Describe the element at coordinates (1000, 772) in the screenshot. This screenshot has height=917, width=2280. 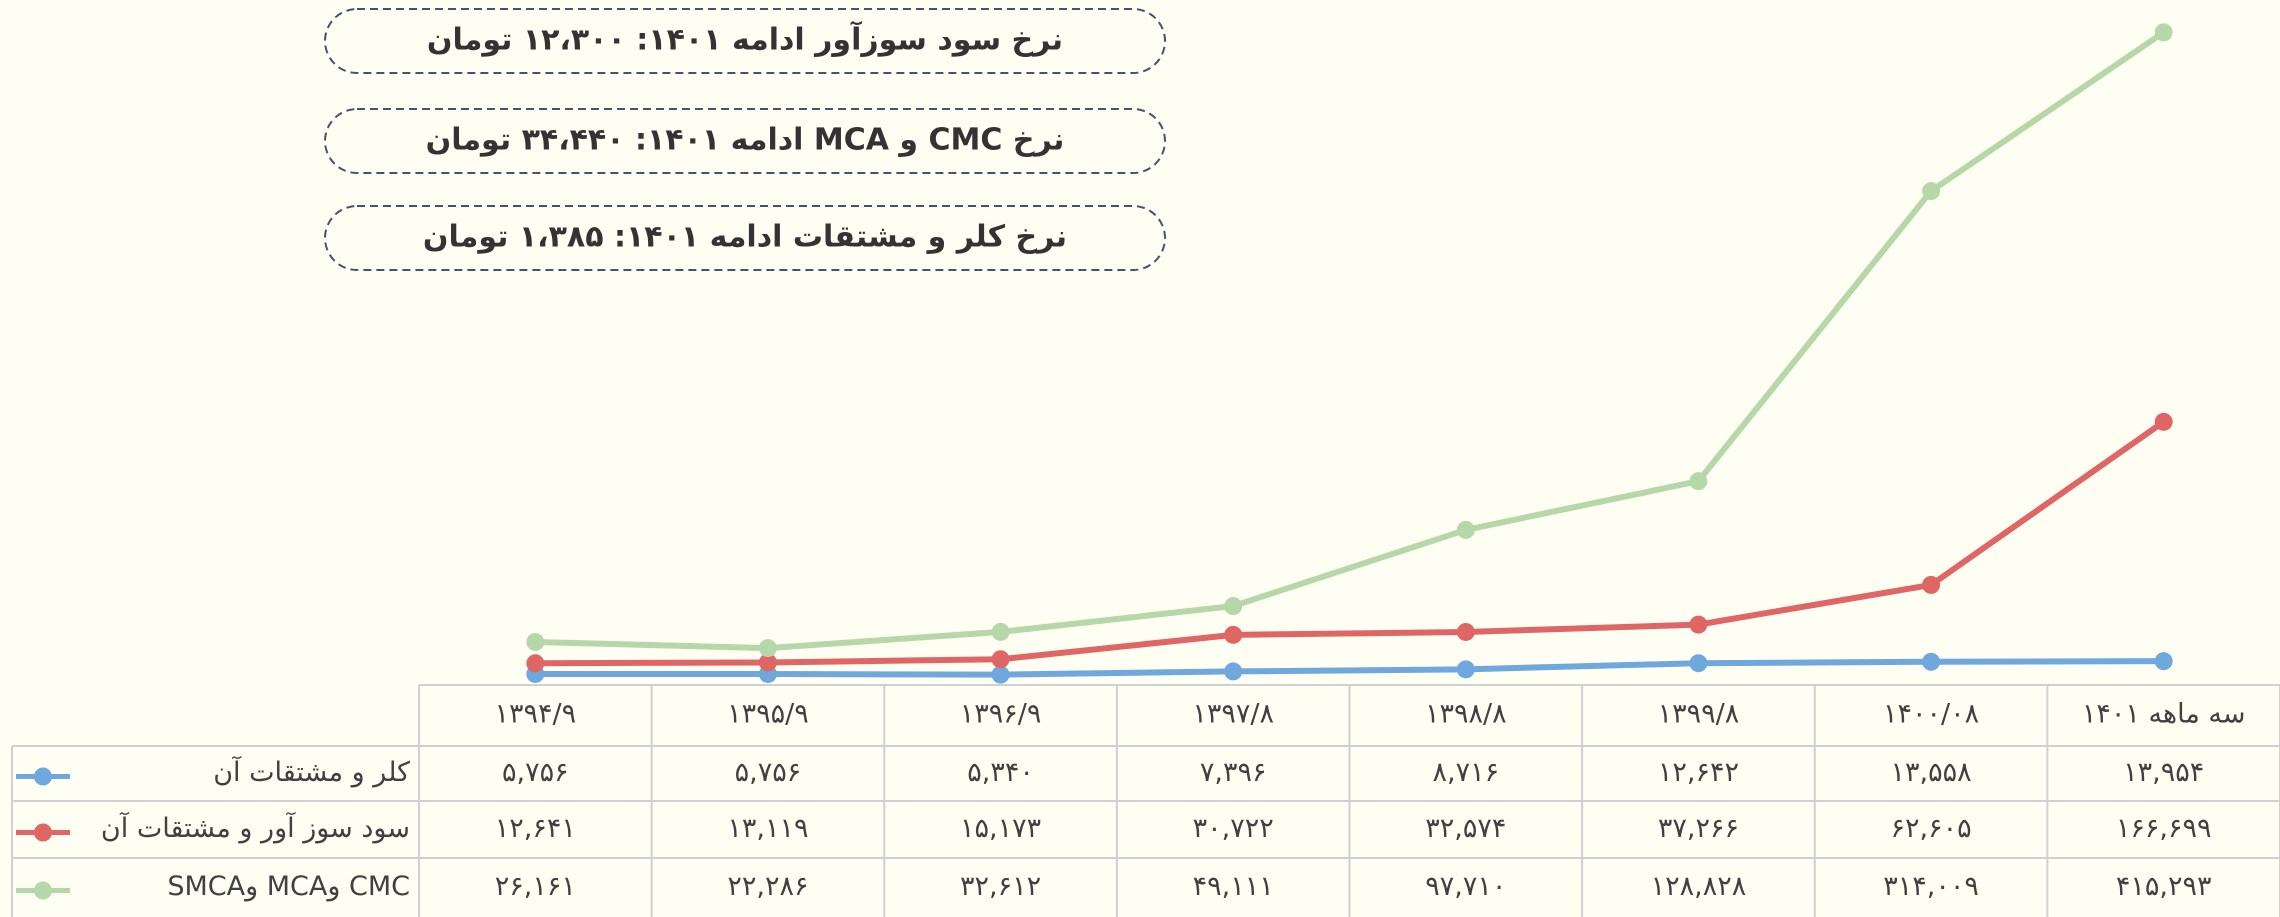
I see `data-label: ۵,۳۴۰` at that location.